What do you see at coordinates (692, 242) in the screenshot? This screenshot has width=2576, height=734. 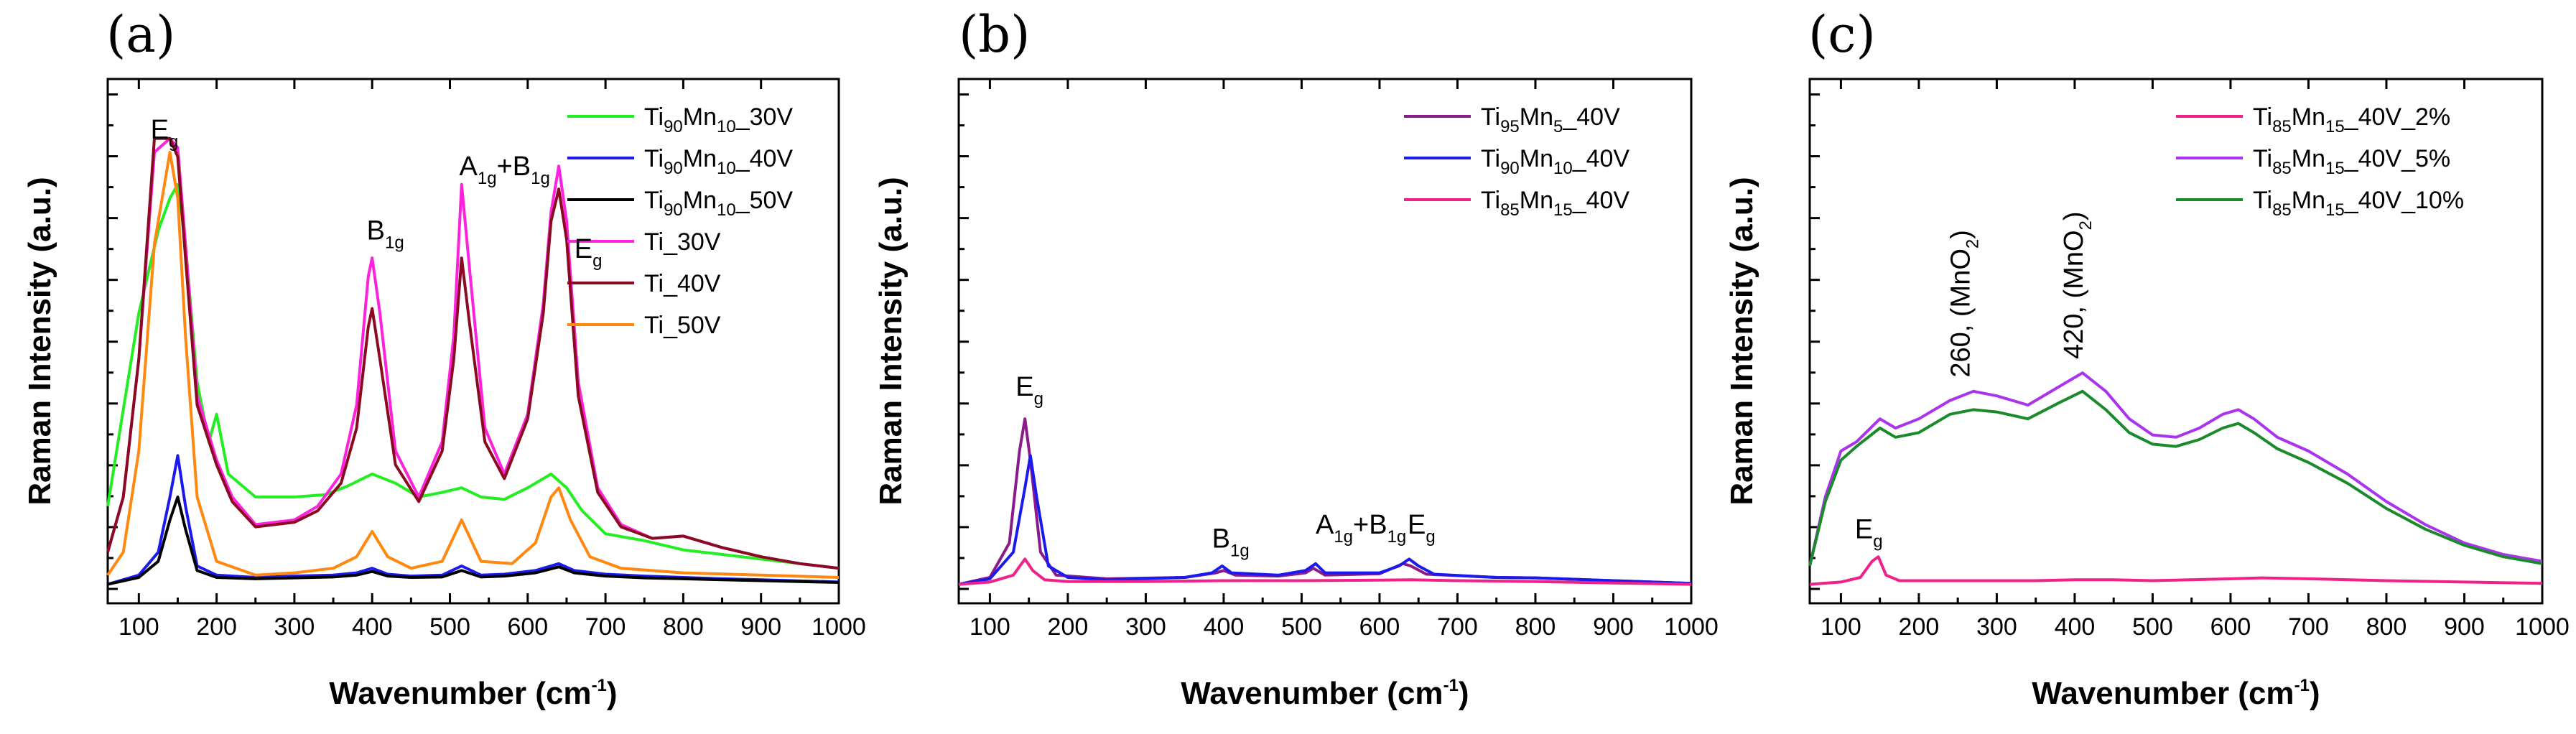 I see `legend-tail: _30V` at bounding box center [692, 242].